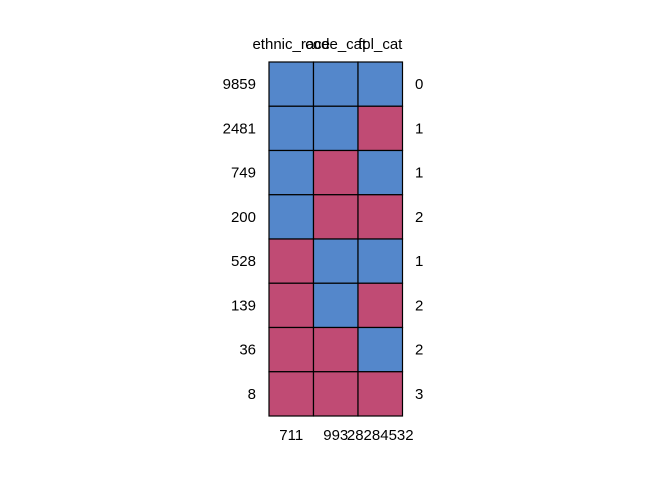 The image size is (672, 480). What do you see at coordinates (419, 217) in the screenshot?
I see `row-missing-count-label-3: 2` at bounding box center [419, 217].